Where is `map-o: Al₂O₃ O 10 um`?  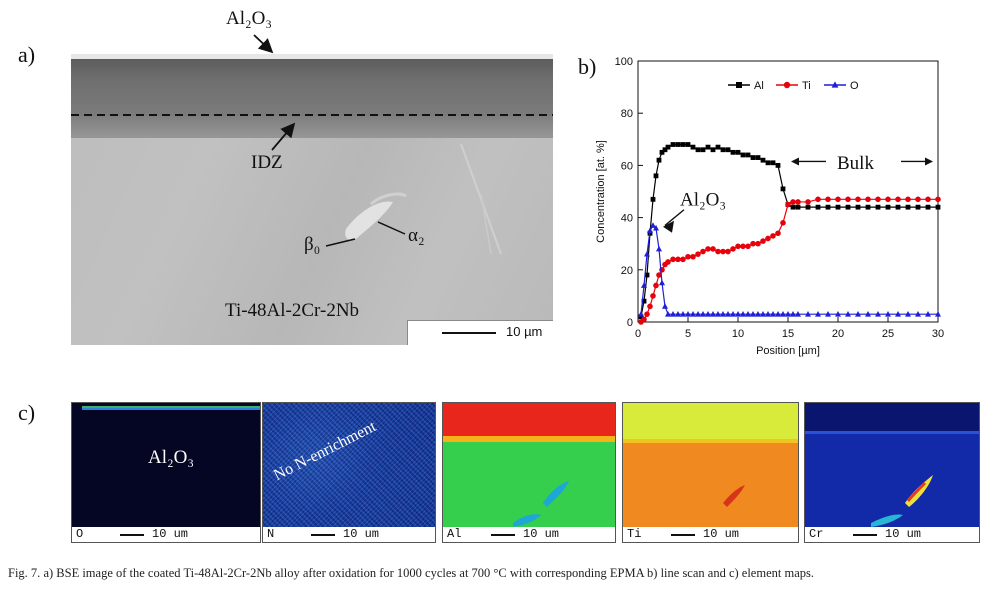
map-o: Al₂O₃ O 10 um is located at coordinates (166, 472).